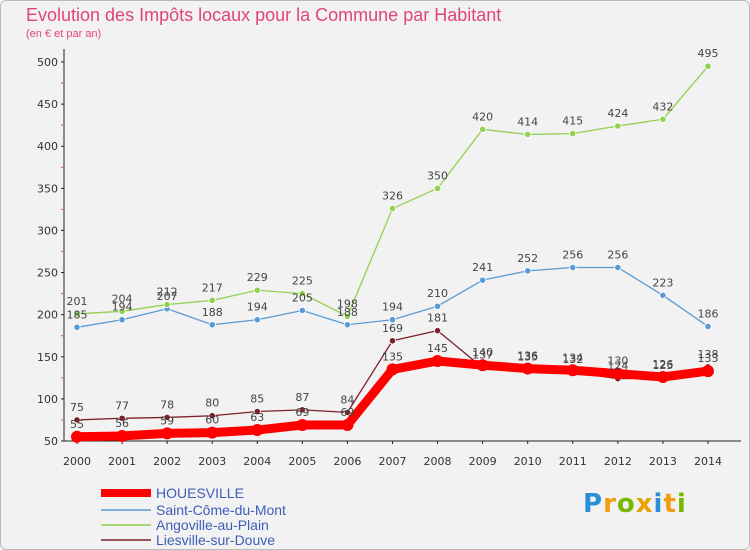 This screenshot has height=550, width=750. Describe the element at coordinates (212, 403) in the screenshot. I see `data-label-liesville-sur-douve: 80` at that location.